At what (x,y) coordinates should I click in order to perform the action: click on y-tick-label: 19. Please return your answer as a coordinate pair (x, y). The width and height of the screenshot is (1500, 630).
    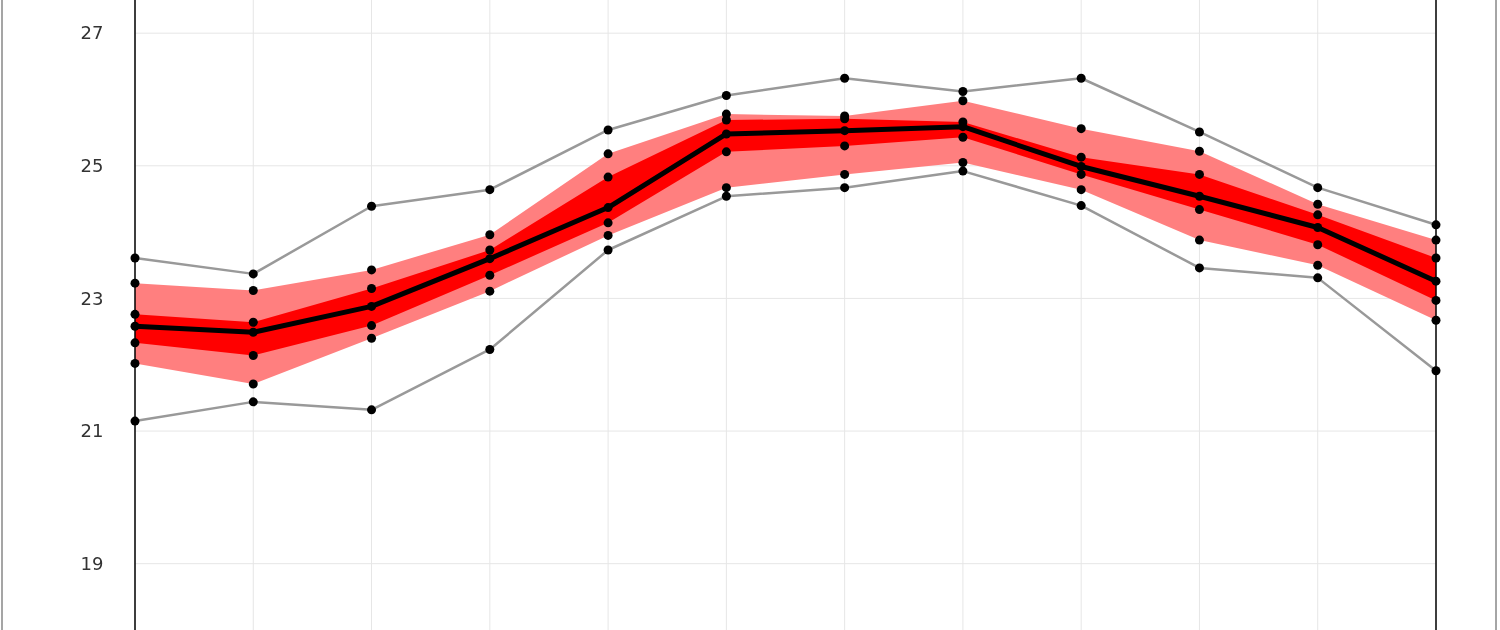
    Looking at the image, I should click on (92, 563).